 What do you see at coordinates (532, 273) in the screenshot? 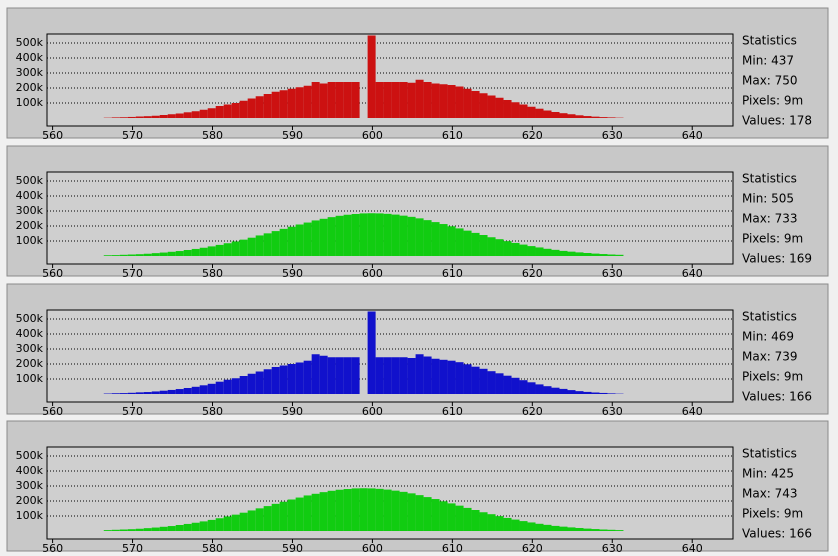
I see `x-tick-label: 620` at bounding box center [532, 273].